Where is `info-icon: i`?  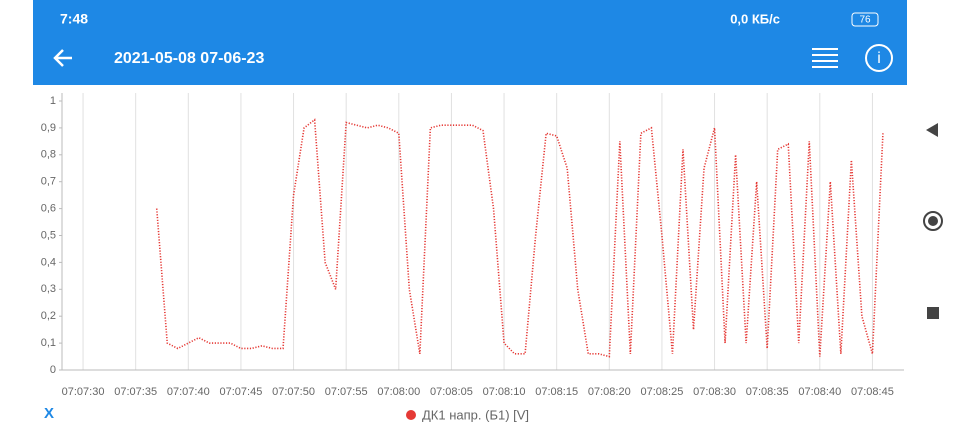
info-icon: i is located at coordinates (879, 58).